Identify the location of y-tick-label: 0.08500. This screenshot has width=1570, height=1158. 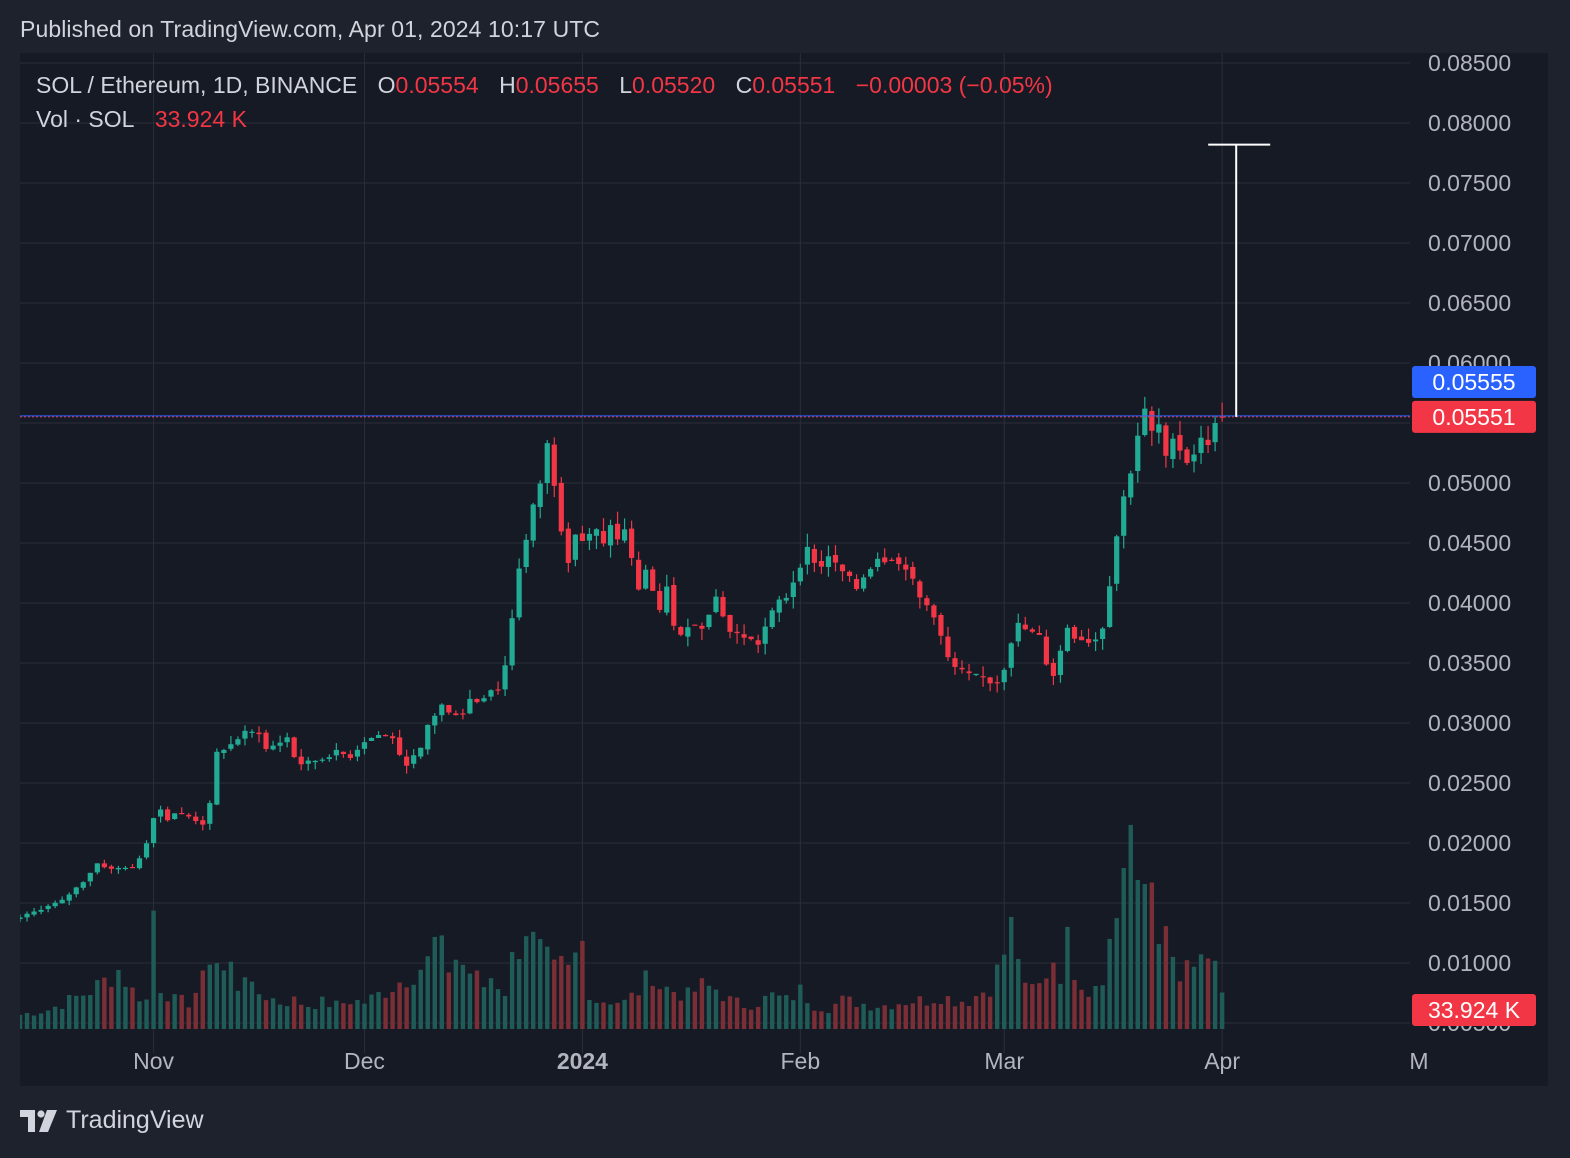
(1469, 64).